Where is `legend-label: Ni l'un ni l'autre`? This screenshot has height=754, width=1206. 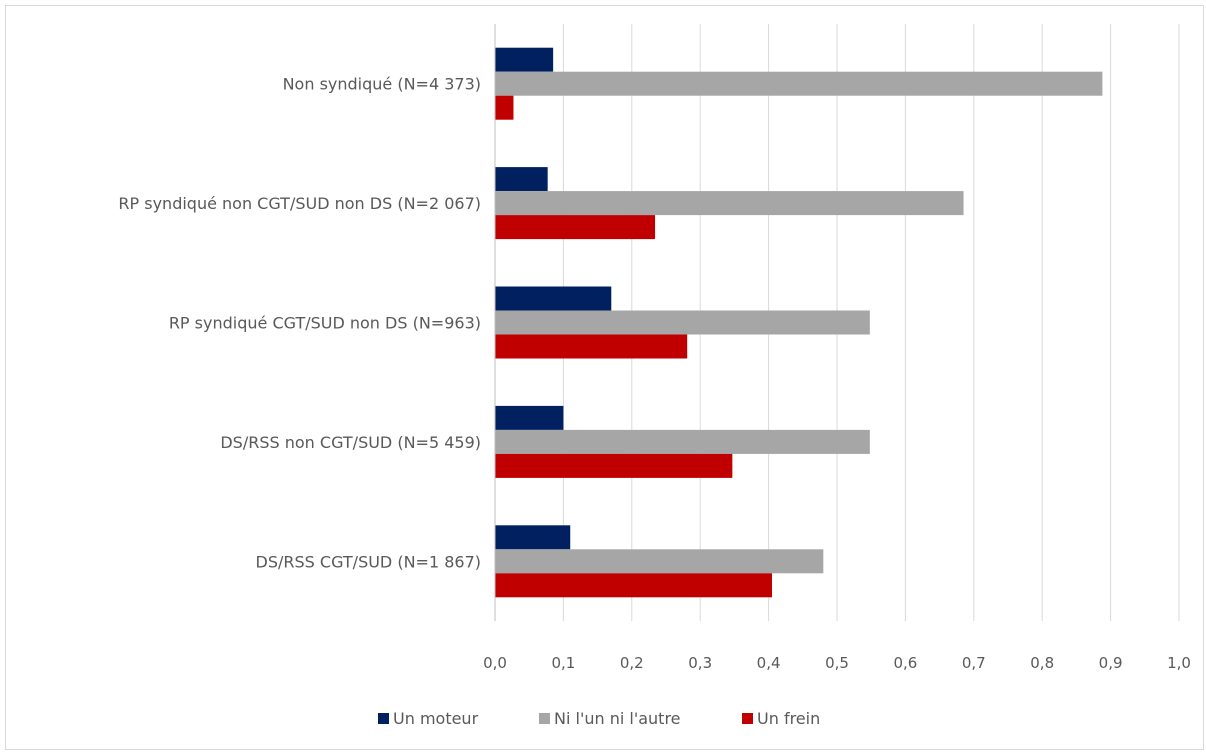 legend-label: Ni l'un ni l'autre is located at coordinates (617, 718).